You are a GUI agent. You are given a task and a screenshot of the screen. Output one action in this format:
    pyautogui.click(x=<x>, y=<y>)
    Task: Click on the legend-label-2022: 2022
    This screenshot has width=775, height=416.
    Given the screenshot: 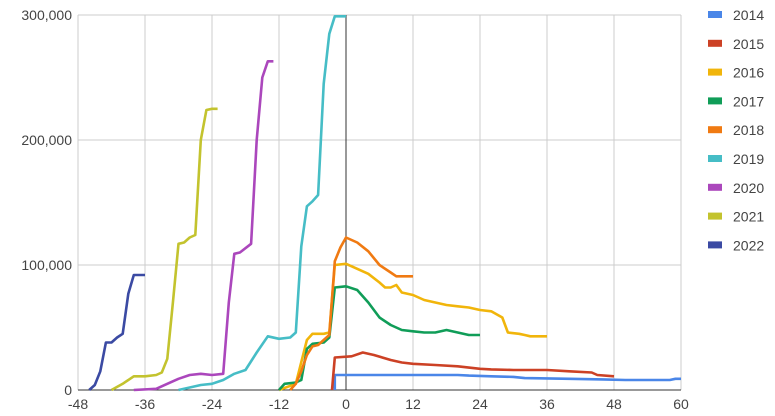 What is the action you would take?
    pyautogui.click(x=748, y=245)
    